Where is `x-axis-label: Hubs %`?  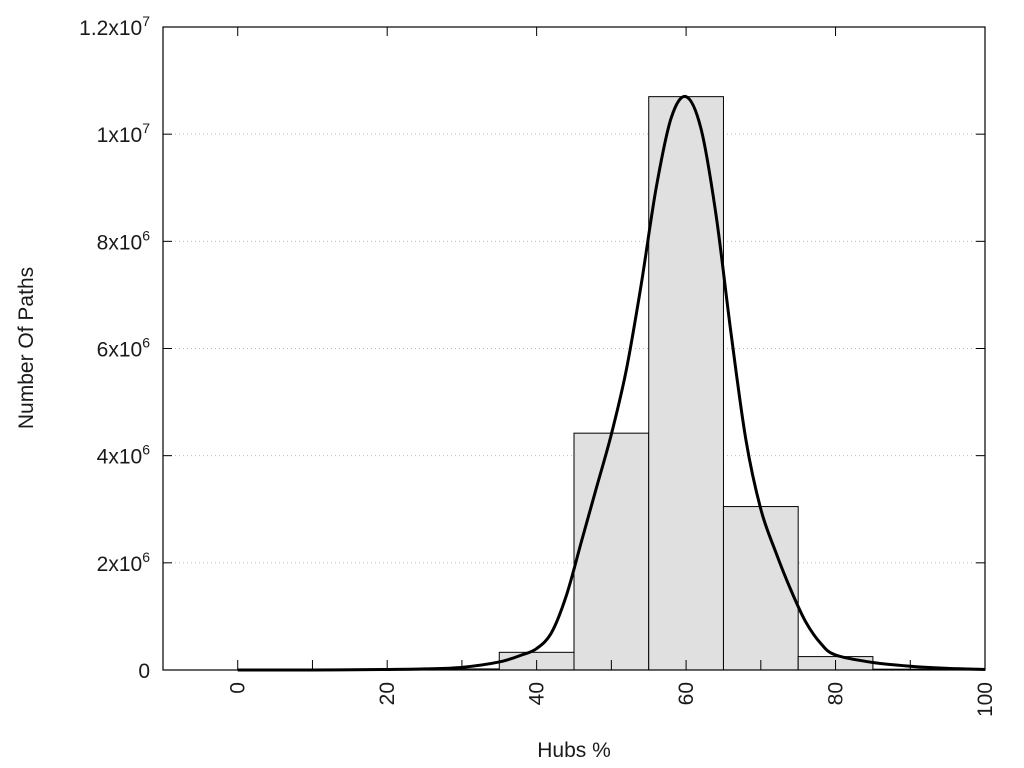 x-axis-label: Hubs % is located at coordinates (574, 750).